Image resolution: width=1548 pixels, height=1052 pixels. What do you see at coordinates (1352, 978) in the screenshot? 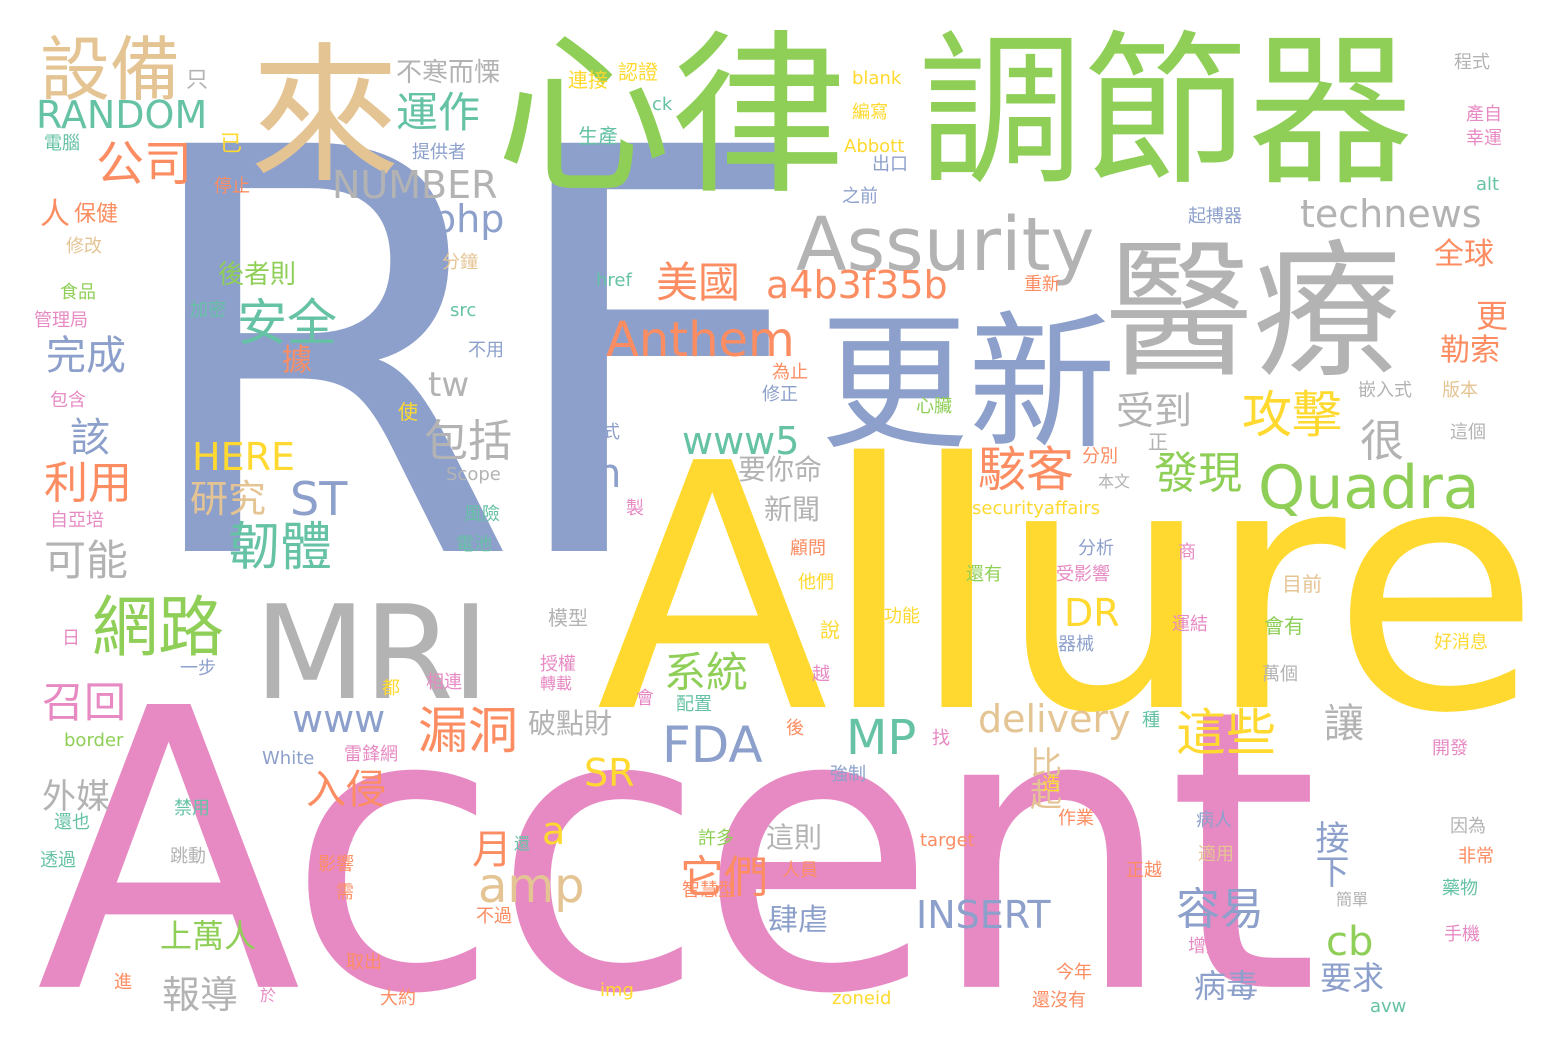
I see `word-yaoqiu: 要求` at bounding box center [1352, 978].